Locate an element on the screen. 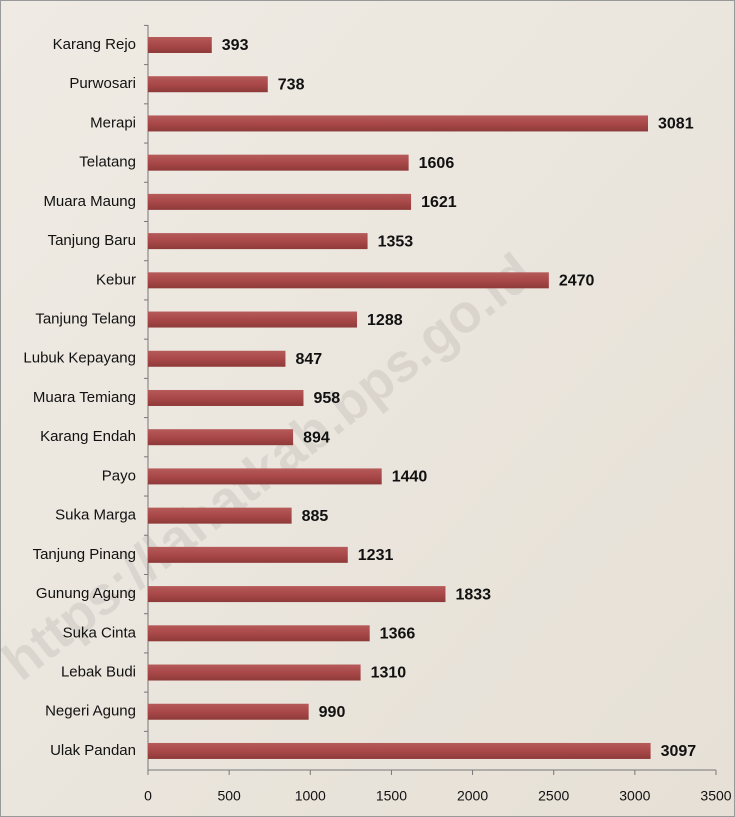 The image size is (735, 817). y-tick-label: Lebak Budi is located at coordinates (98, 671).